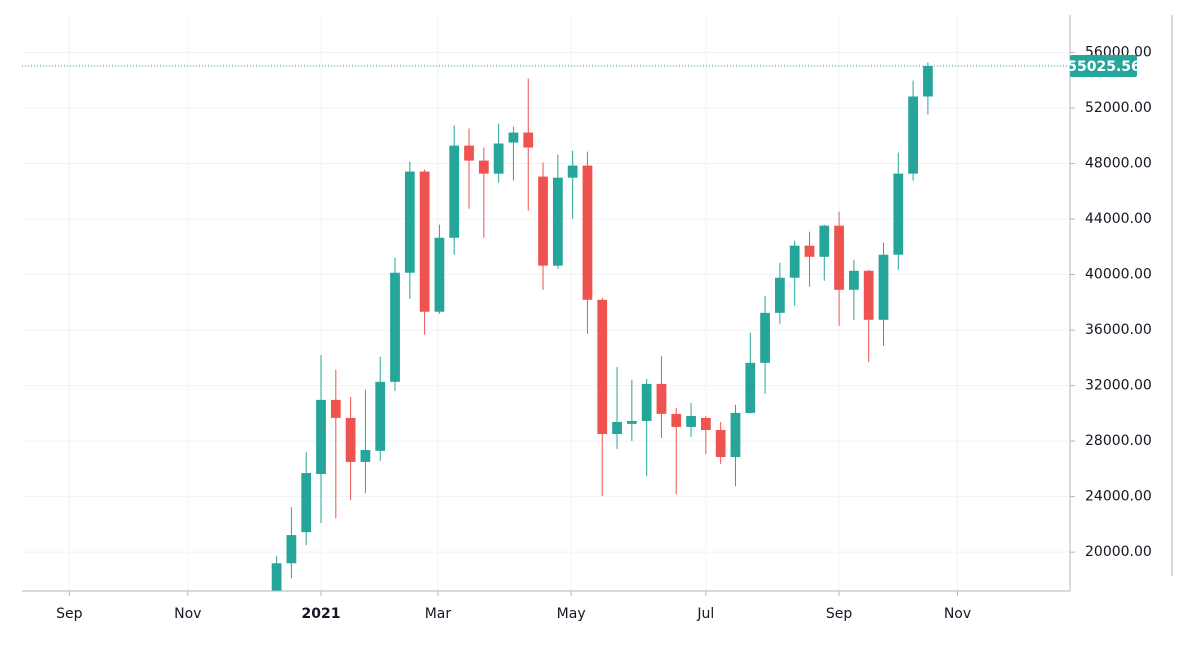 This screenshot has width=1200, height=647. What do you see at coordinates (1118, 275) in the screenshot?
I see `y-tick-label: 40000.00` at bounding box center [1118, 275].